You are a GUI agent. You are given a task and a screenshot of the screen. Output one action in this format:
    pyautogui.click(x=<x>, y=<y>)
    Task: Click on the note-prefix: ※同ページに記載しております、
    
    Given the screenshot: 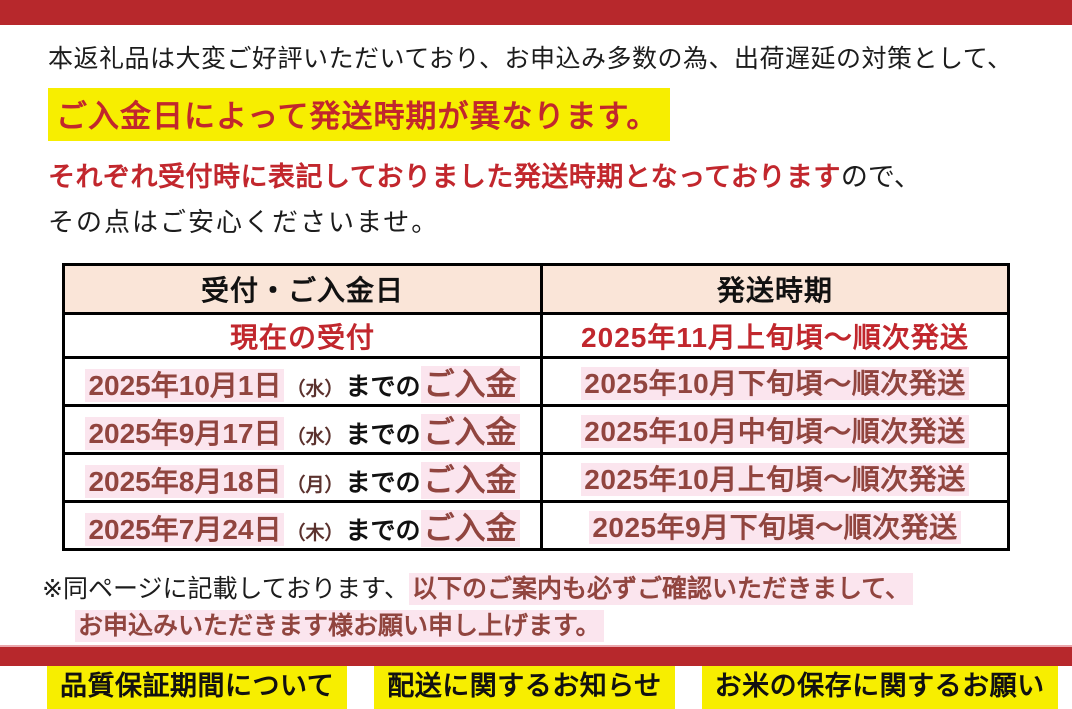 What is the action you would take?
    pyautogui.click(x=225, y=589)
    